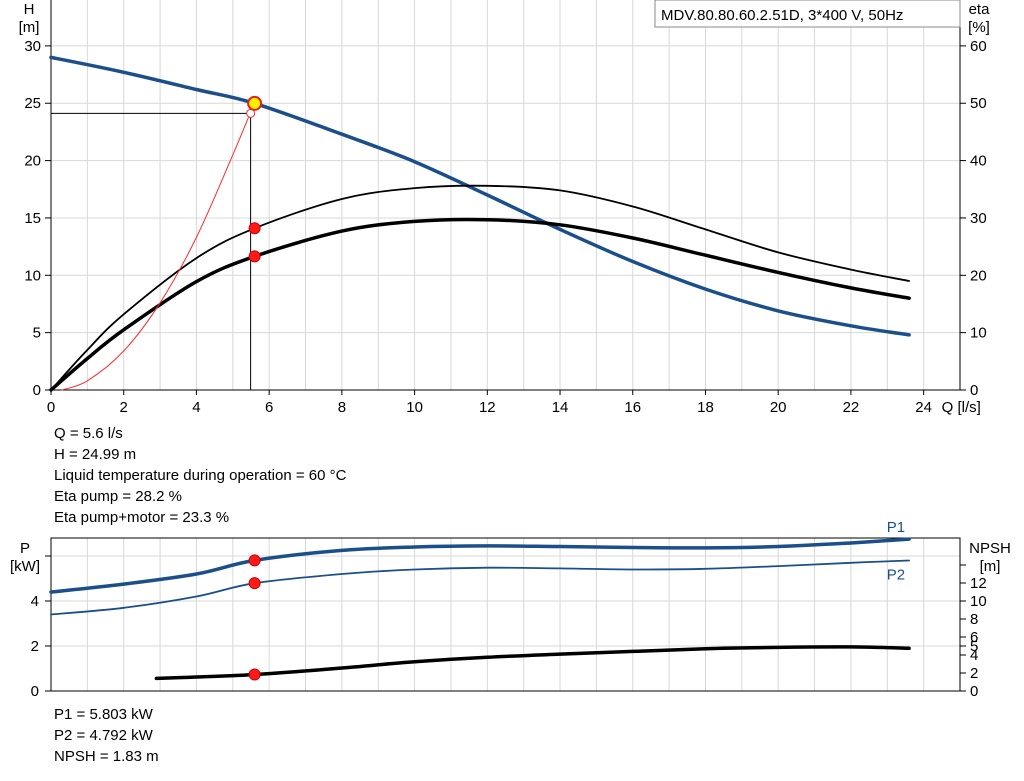 Image resolution: width=1024 pixels, height=781 pixels. Describe the element at coordinates (124, 407) in the screenshot. I see `x-tick-label: 2` at that location.